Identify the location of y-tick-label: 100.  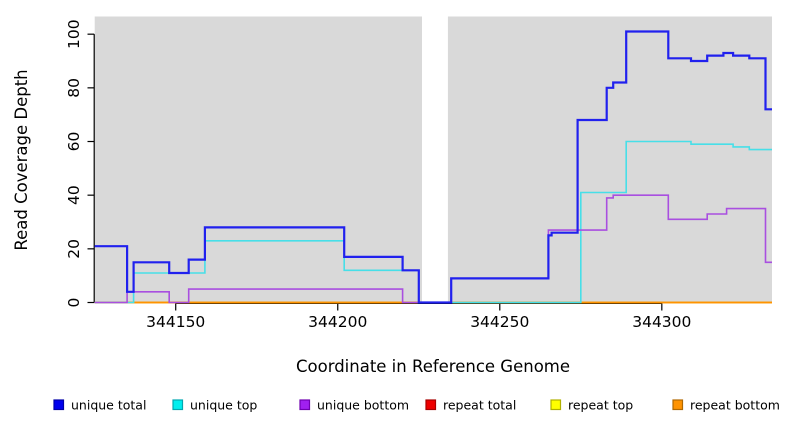
(74, 34).